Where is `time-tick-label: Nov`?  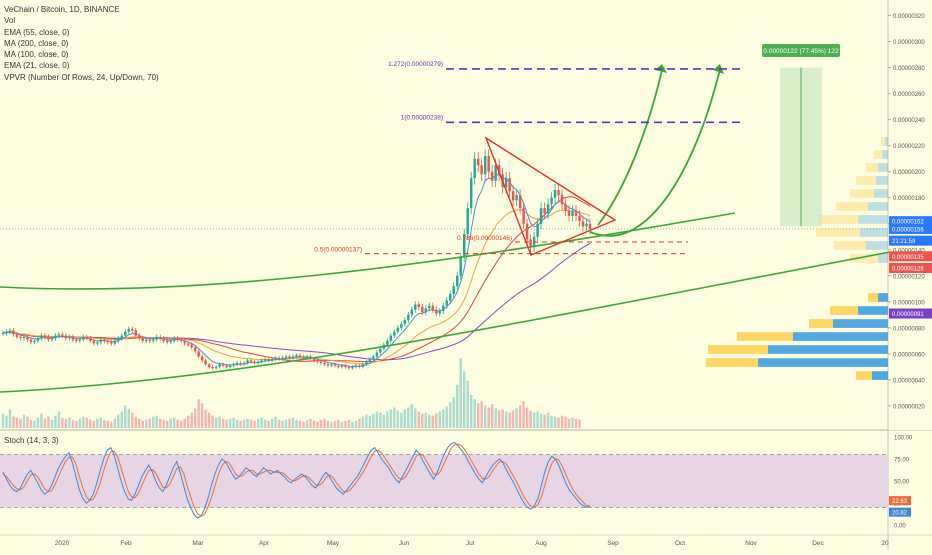 time-tick-label: Nov is located at coordinates (751, 543).